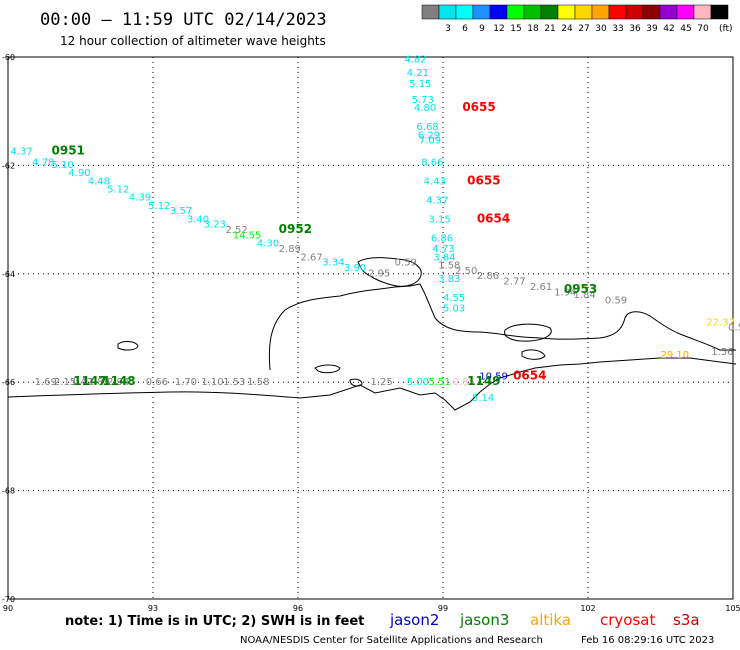 The image size is (740, 650). I want to click on wave-height-label: 5.14, so click(483, 398).